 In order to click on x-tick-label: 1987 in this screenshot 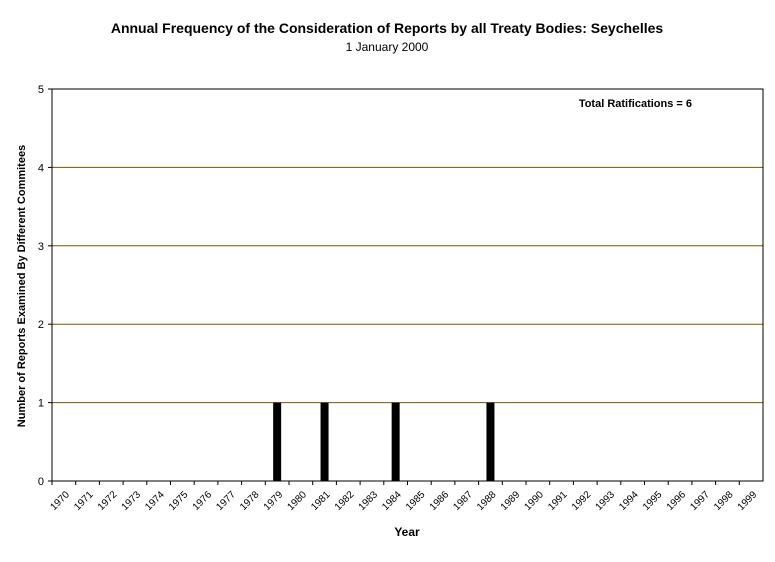, I will do `click(463, 501)`.